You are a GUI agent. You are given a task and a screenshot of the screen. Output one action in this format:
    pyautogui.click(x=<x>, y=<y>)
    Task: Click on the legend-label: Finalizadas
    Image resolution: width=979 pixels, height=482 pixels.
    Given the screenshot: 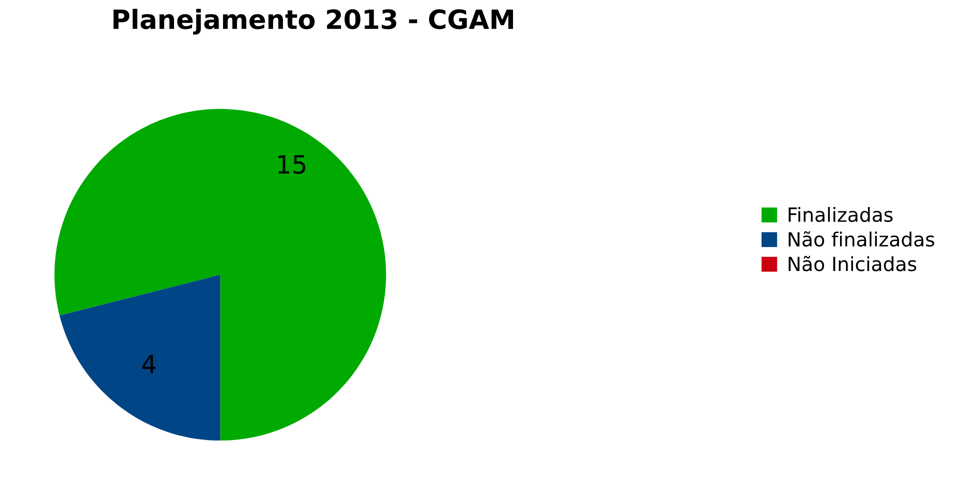 What is the action you would take?
    pyautogui.click(x=840, y=214)
    